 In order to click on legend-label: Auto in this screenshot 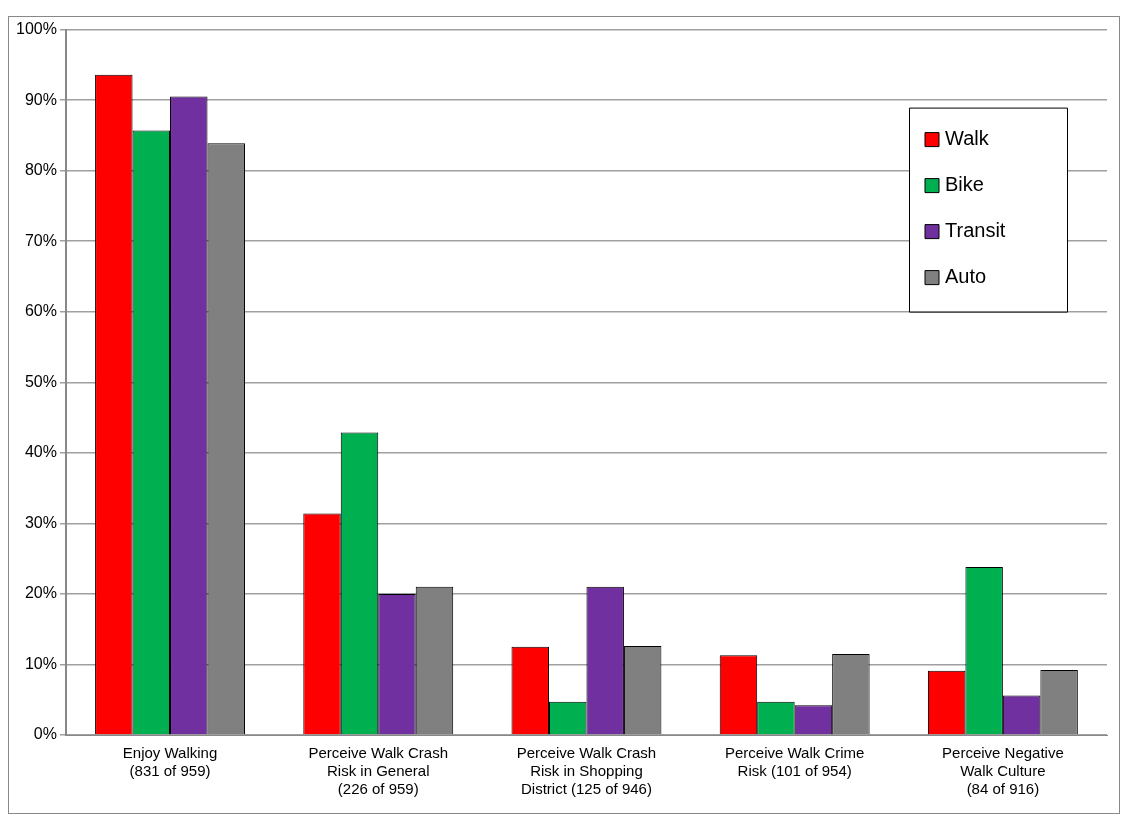, I will do `click(966, 276)`.